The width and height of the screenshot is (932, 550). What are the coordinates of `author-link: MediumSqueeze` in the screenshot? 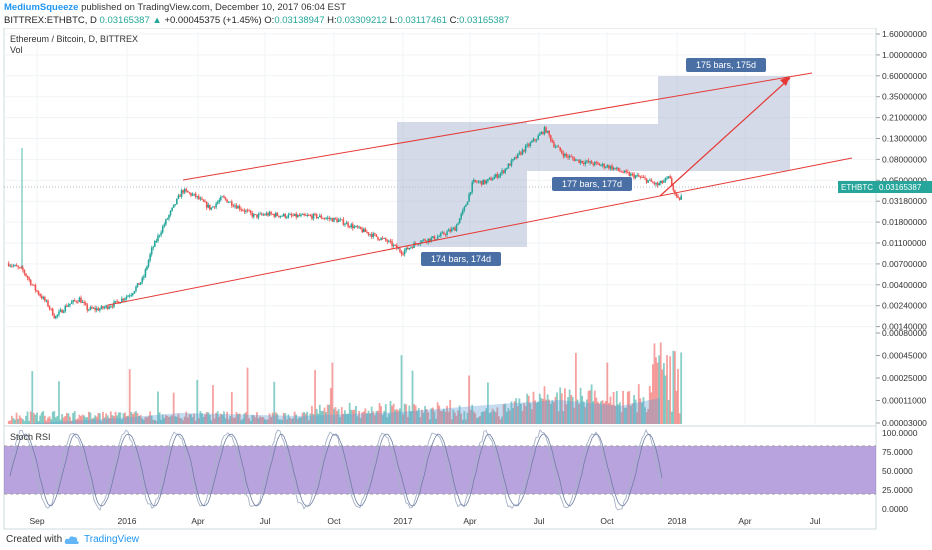 It's located at (41, 7).